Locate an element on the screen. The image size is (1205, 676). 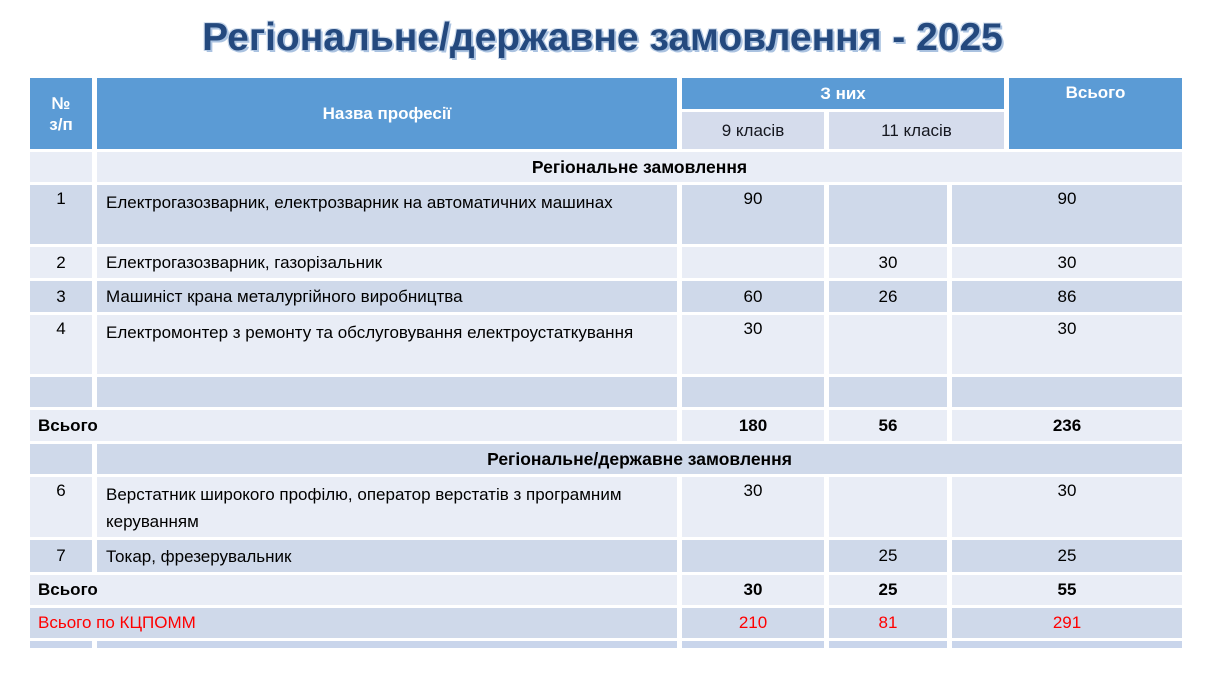
total-value: 86 is located at coordinates (1067, 296).